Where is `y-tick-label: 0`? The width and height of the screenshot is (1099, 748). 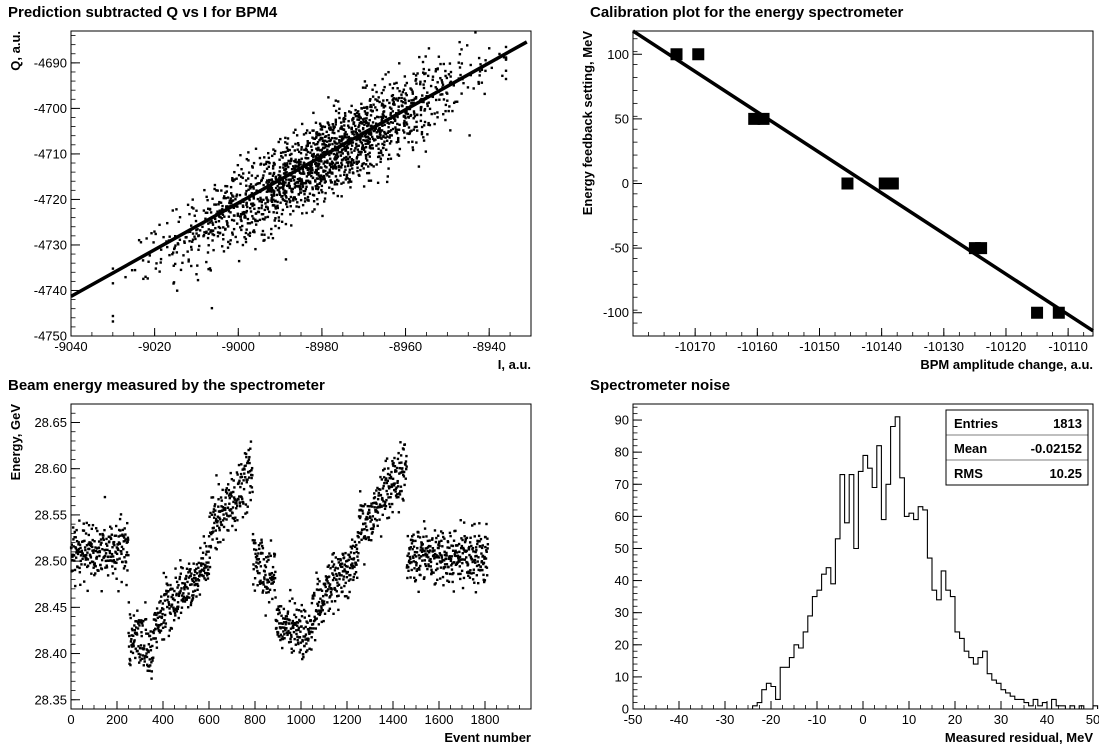
y-tick-label: 0 is located at coordinates (625, 709).